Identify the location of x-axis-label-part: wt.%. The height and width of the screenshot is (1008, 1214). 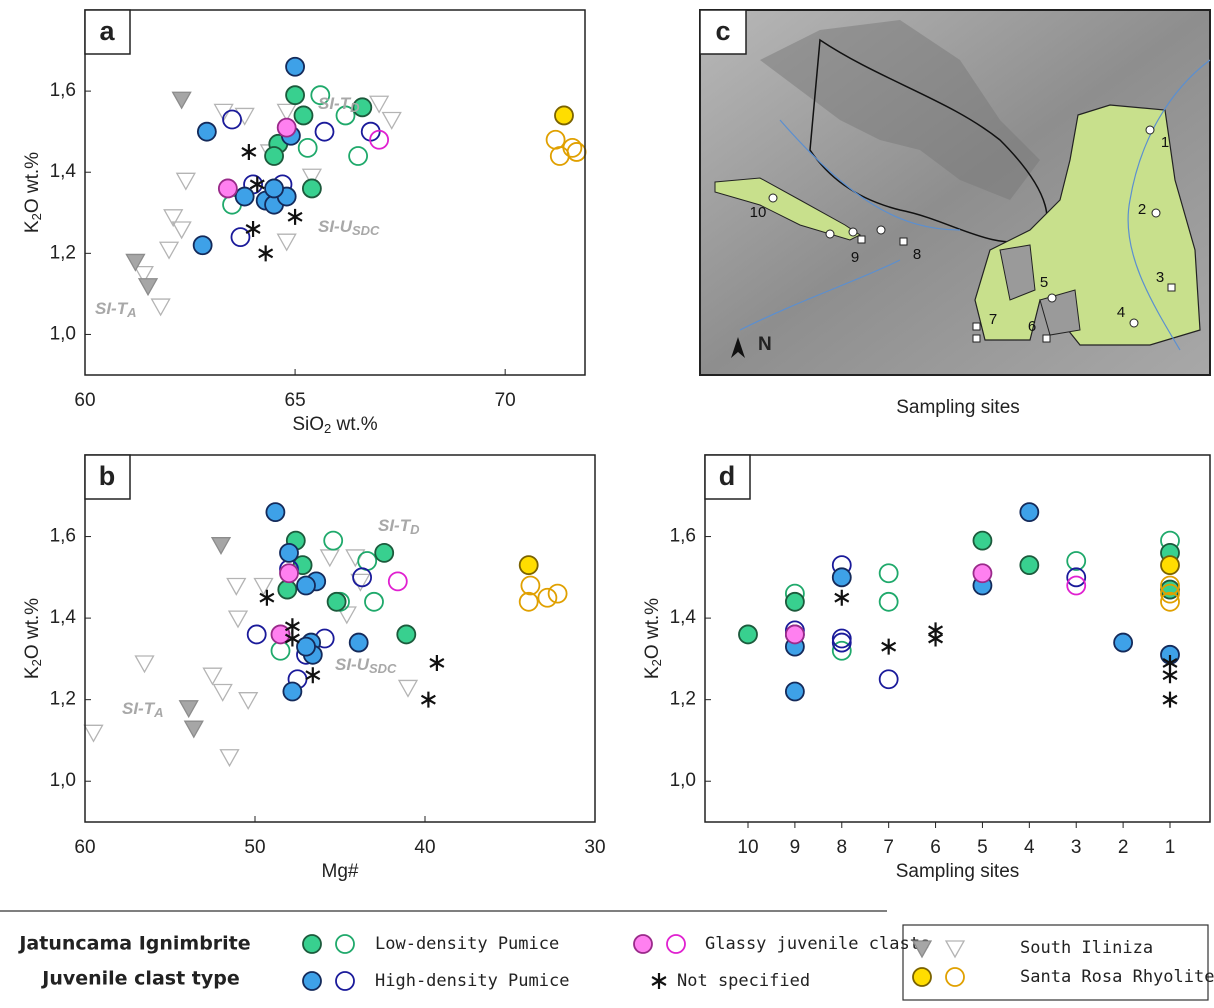
(354, 424).